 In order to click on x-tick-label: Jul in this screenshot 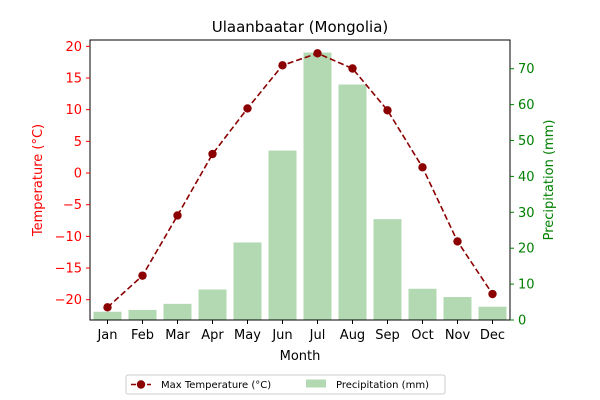, I will do `click(317, 335)`.